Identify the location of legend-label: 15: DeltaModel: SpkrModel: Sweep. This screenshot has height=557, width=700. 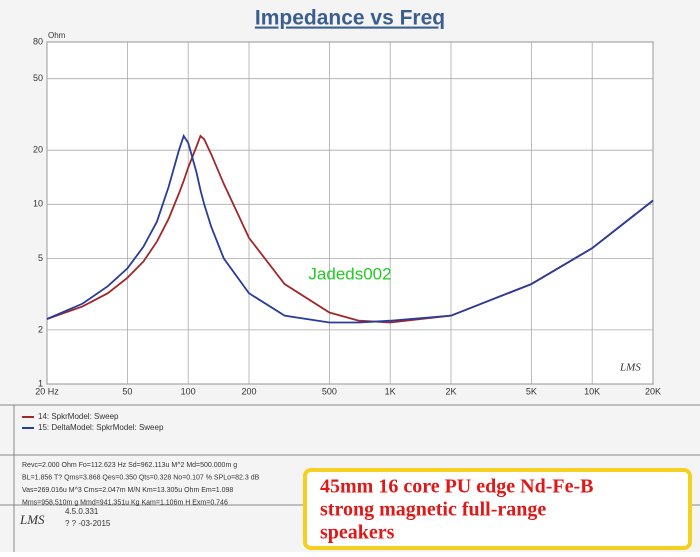
(101, 427).